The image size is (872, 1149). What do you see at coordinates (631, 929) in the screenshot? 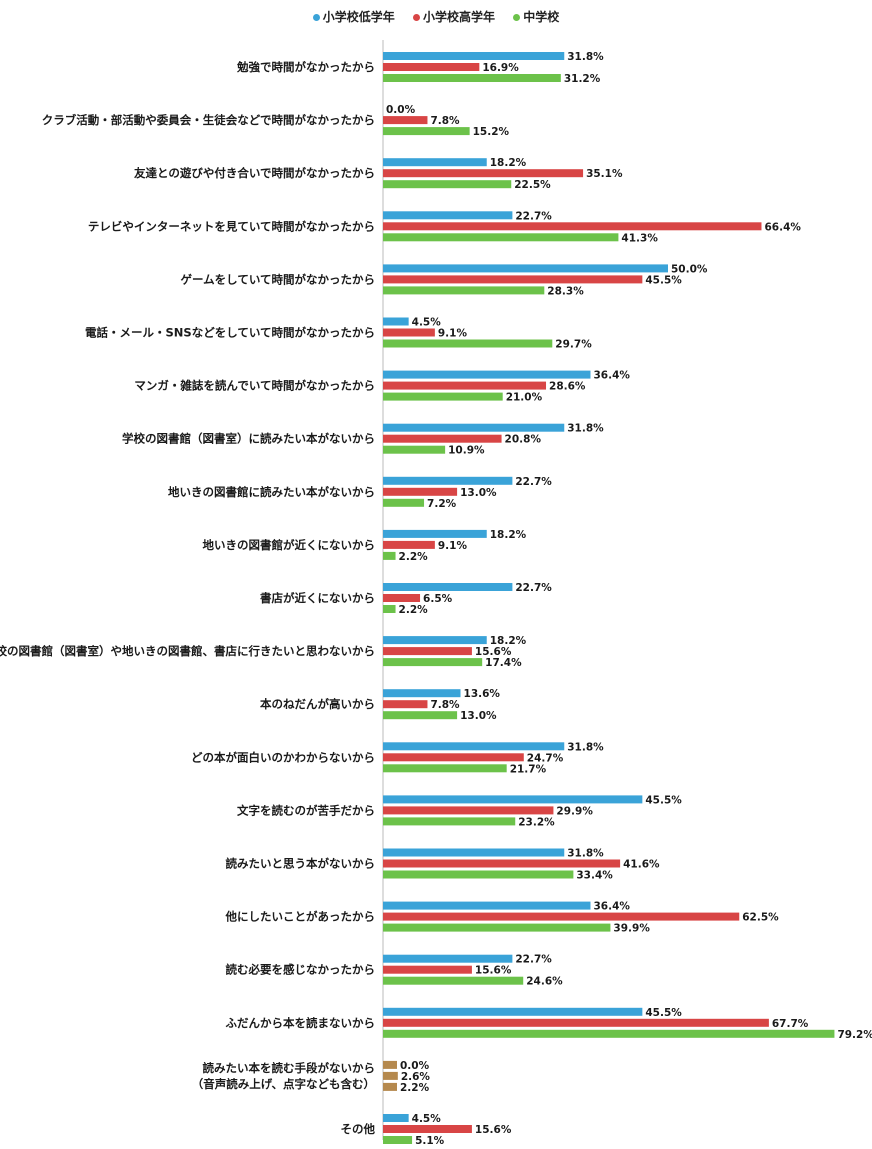
I see `data-label: 39.9%` at bounding box center [631, 929].